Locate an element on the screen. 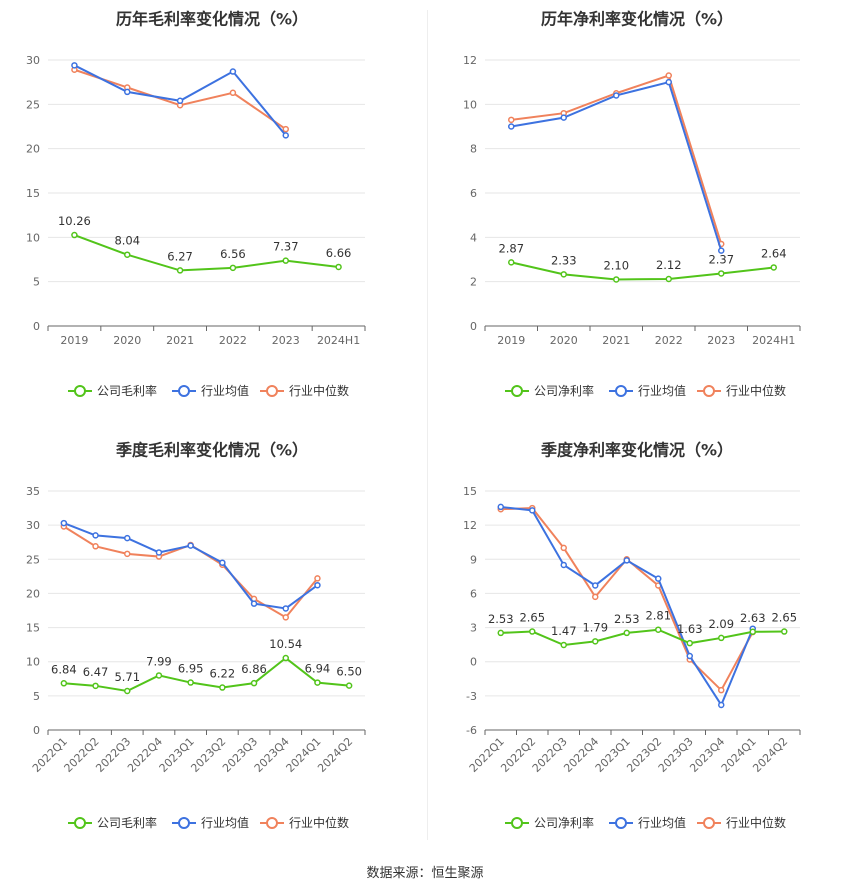 The width and height of the screenshot is (850, 891). y-tick-label: 3 is located at coordinates (473, 628).